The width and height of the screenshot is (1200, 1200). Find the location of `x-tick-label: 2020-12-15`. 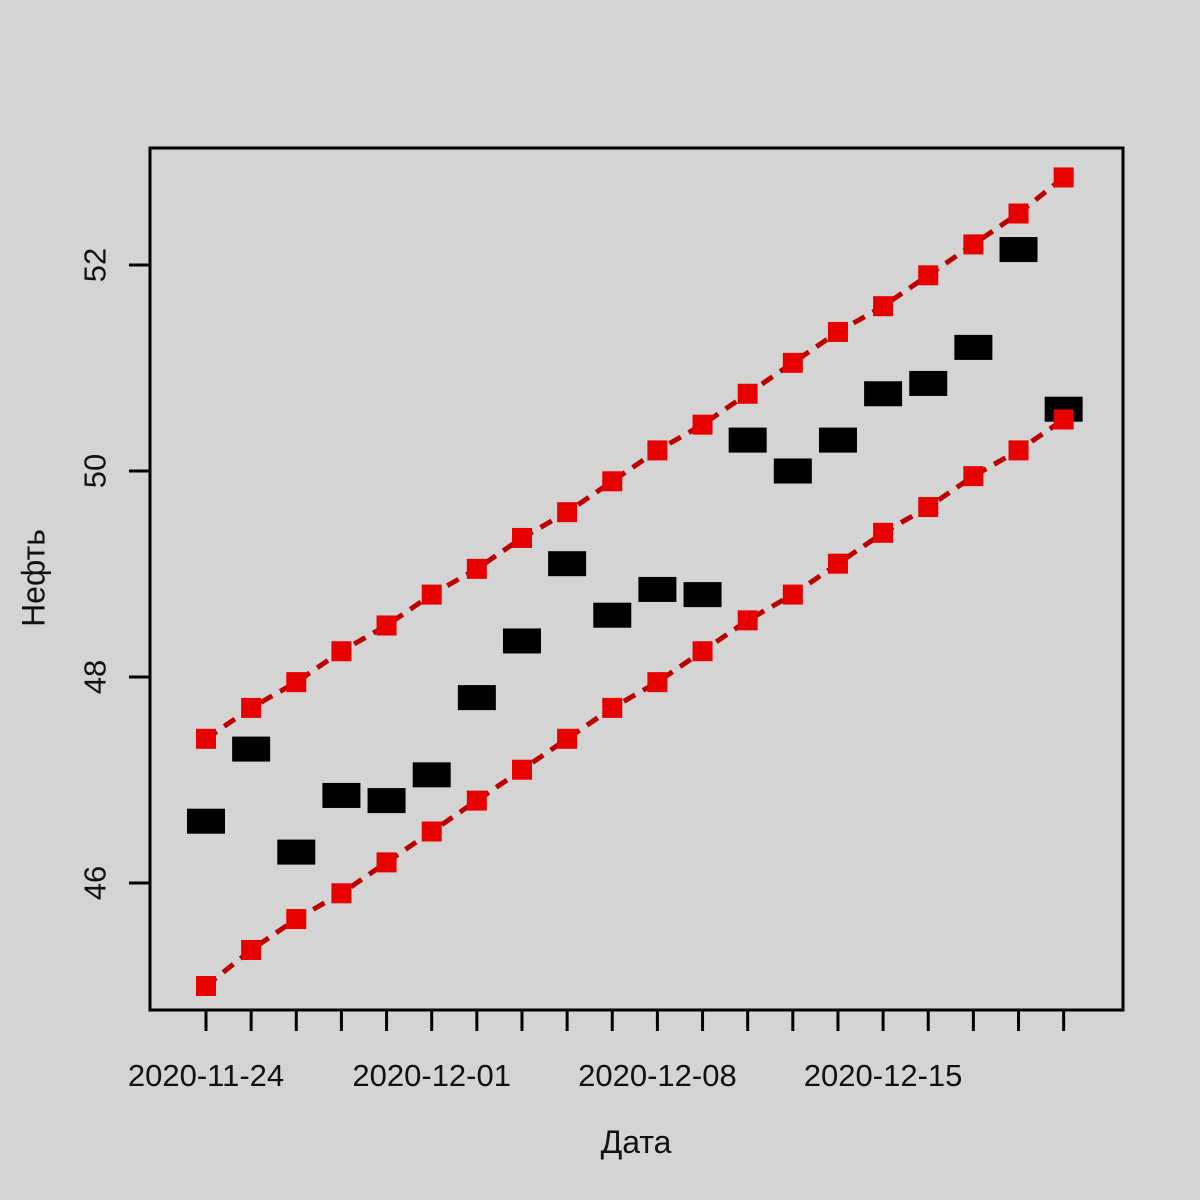

x-tick-label: 2020-12-15 is located at coordinates (883, 1075).